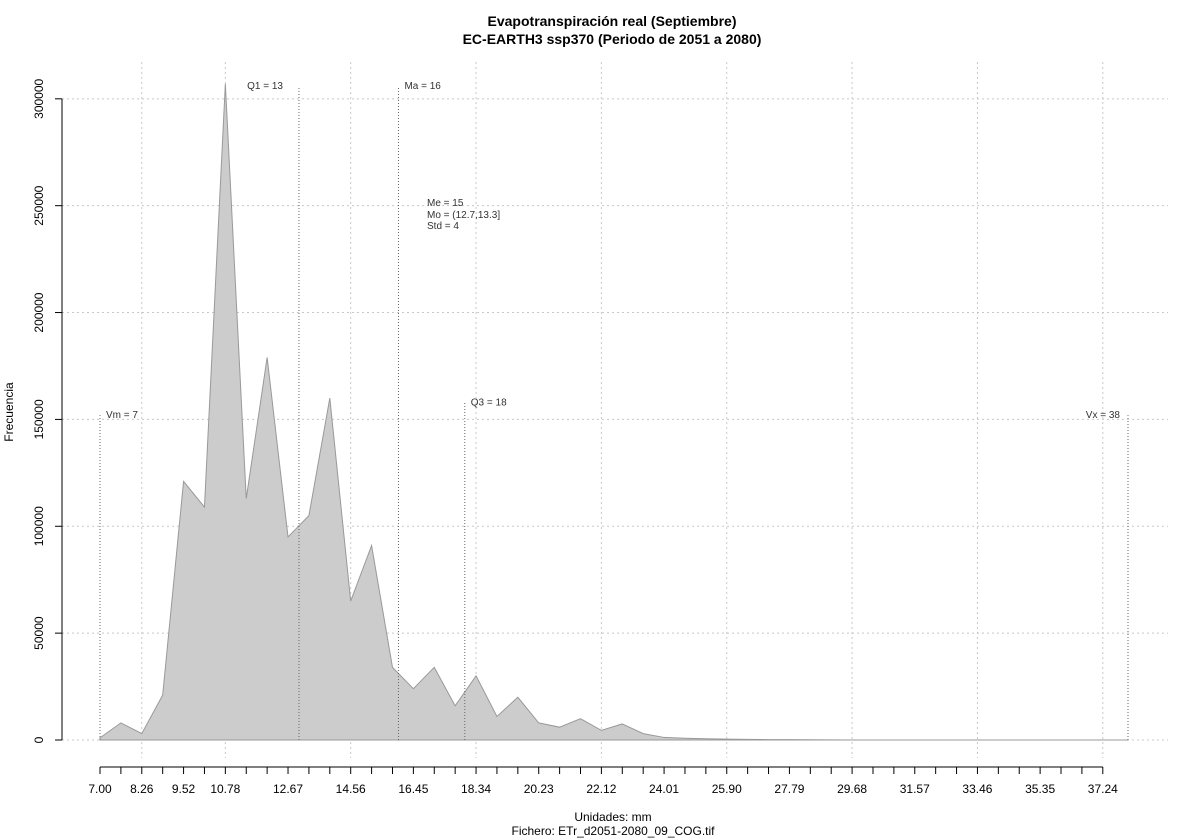  I want to click on x-tick-label-13: 29.68, so click(852, 789).